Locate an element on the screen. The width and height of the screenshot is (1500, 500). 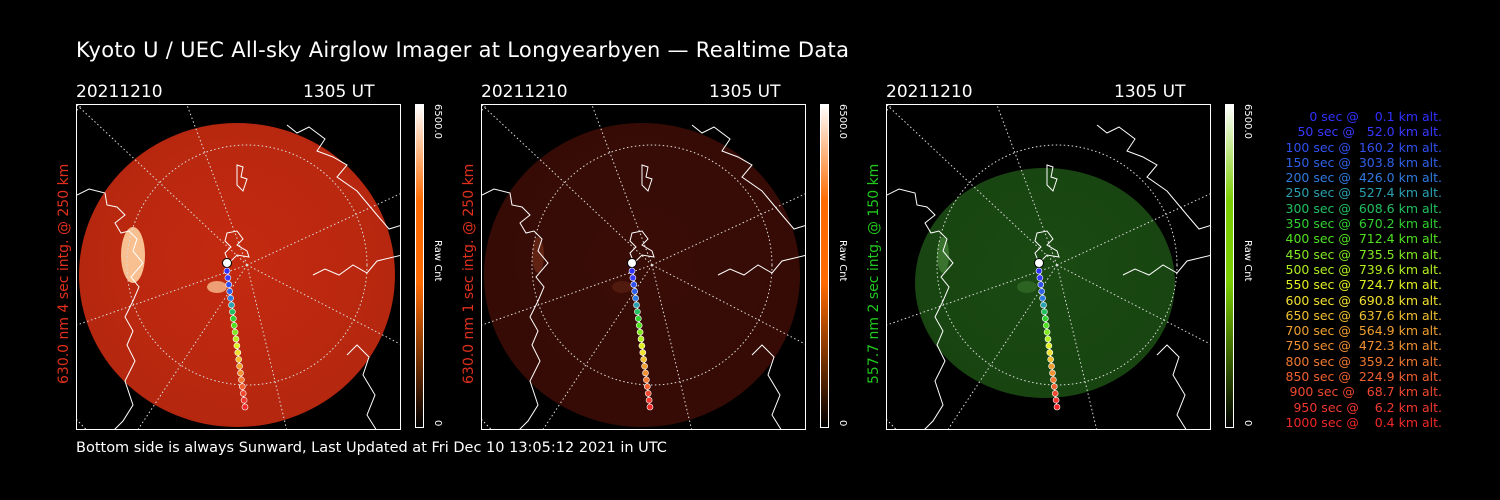
legend-entry: 1000 sec @ 0.4 km alt. is located at coordinates (1363, 422).